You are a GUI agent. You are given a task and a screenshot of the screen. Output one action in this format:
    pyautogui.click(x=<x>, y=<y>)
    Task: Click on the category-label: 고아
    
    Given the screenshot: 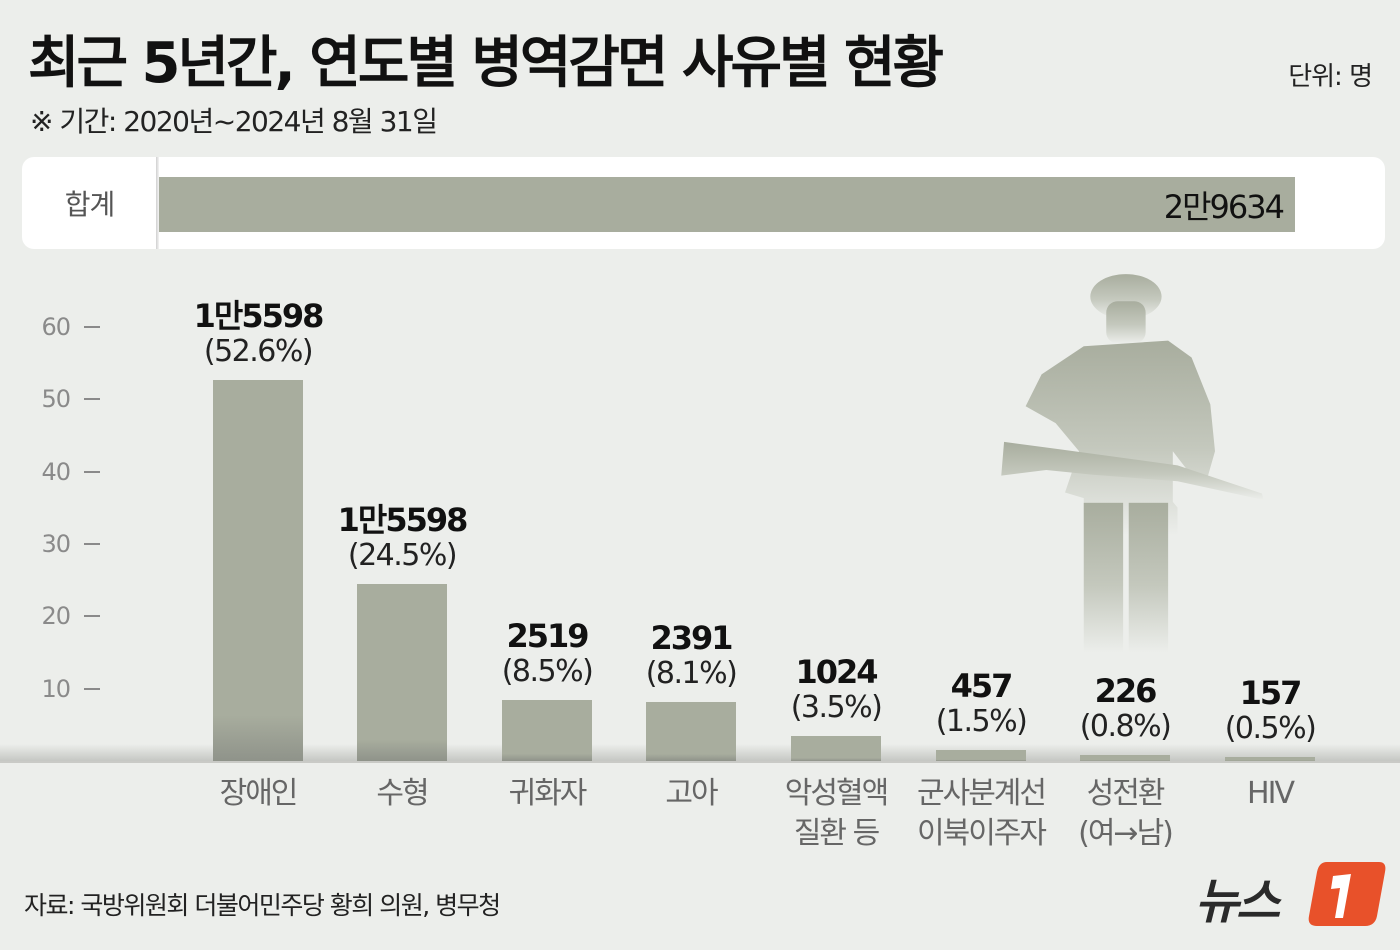 What is the action you would take?
    pyautogui.click(x=691, y=794)
    